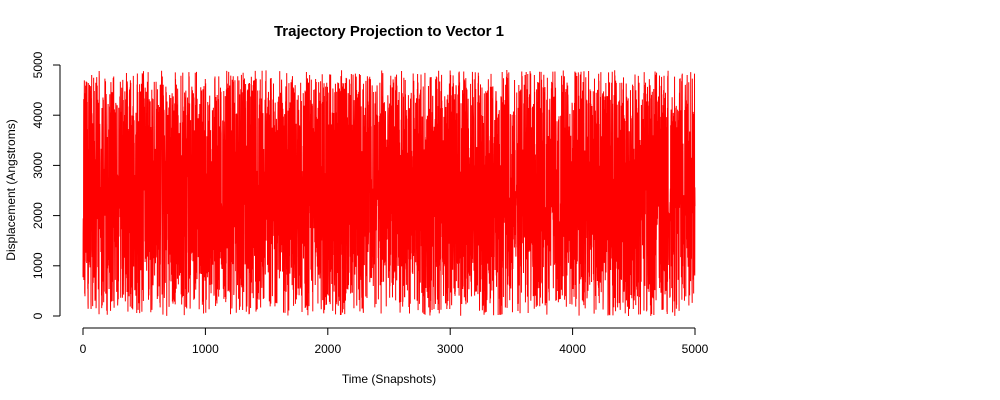 The height and width of the screenshot is (400, 1000). I want to click on x-tick-label: 4000, so click(572, 349).